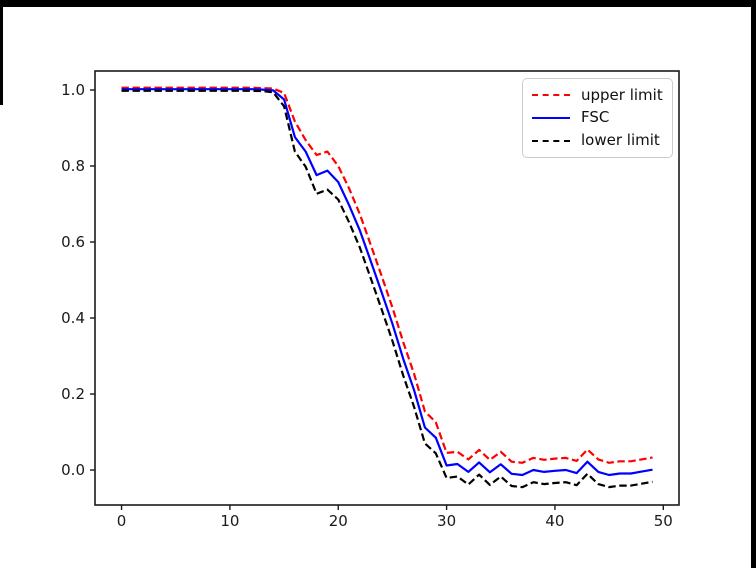  I want to click on legend-entry-lower-limit: lower limit, so click(597, 140).